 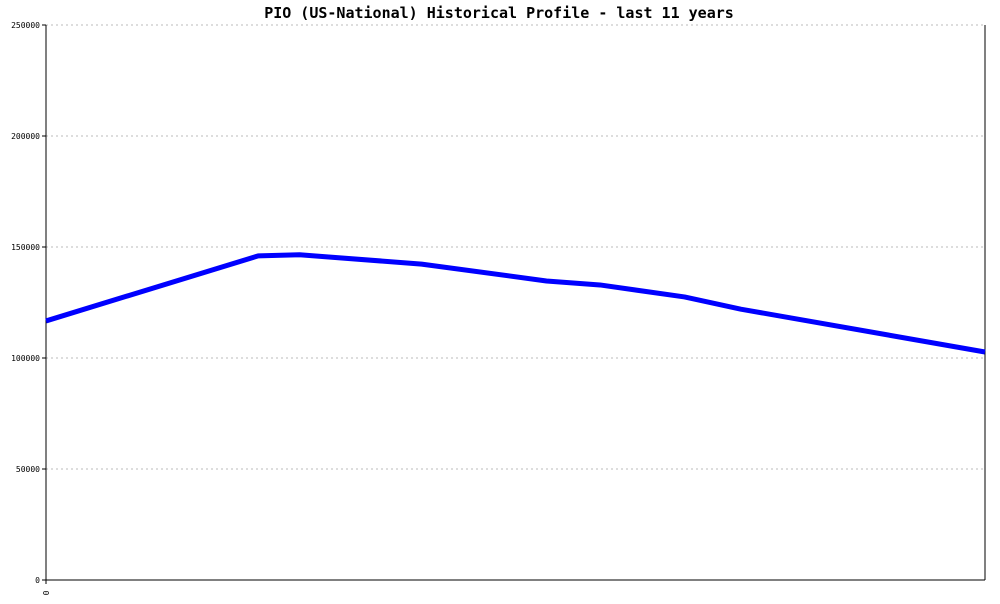 I want to click on y-tick-label: 100000, so click(x=25, y=358).